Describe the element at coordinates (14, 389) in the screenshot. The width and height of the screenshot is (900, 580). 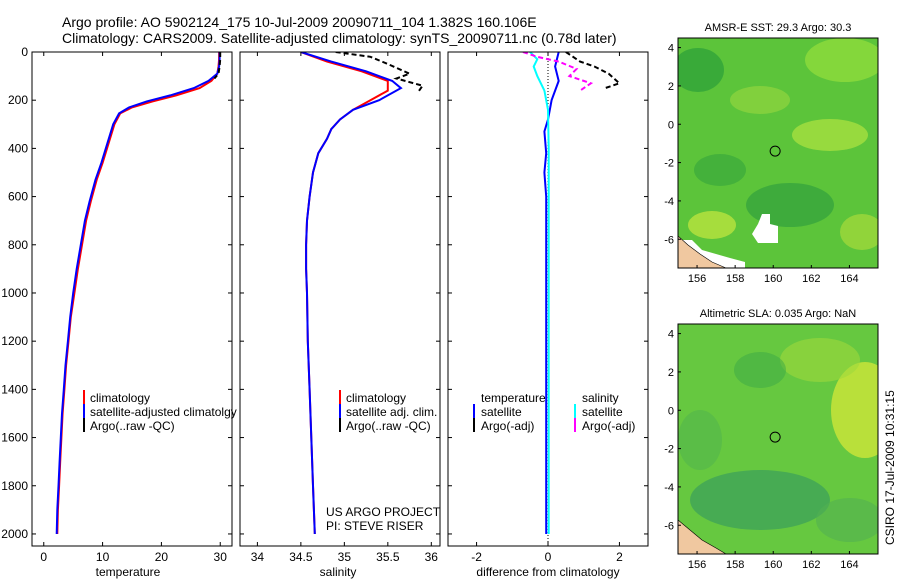
I see `y-tick-label: 1400` at that location.